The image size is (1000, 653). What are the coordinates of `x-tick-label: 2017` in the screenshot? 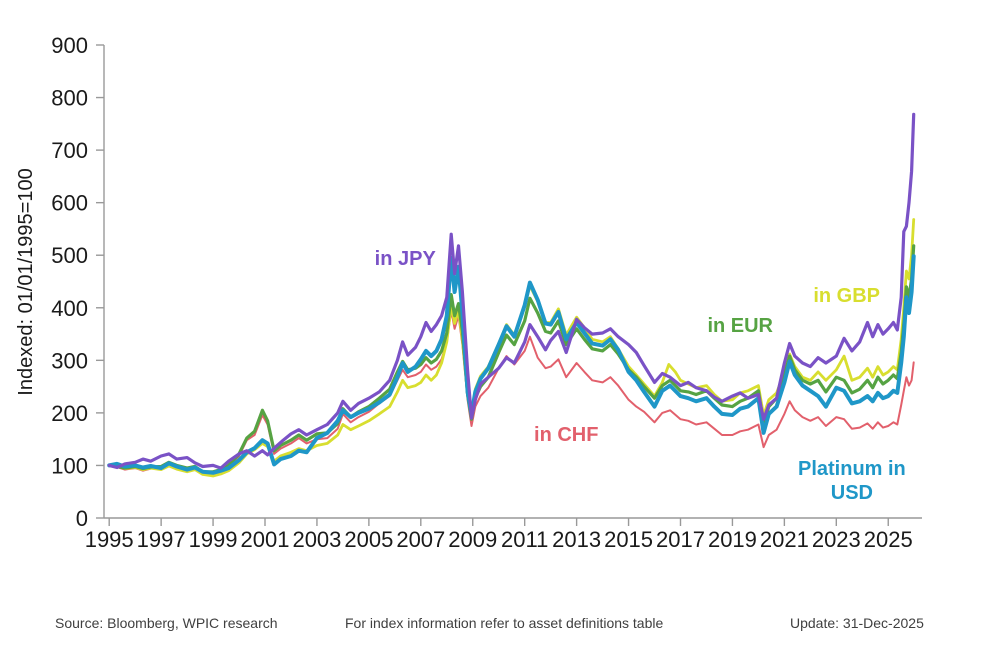 It's located at (680, 539).